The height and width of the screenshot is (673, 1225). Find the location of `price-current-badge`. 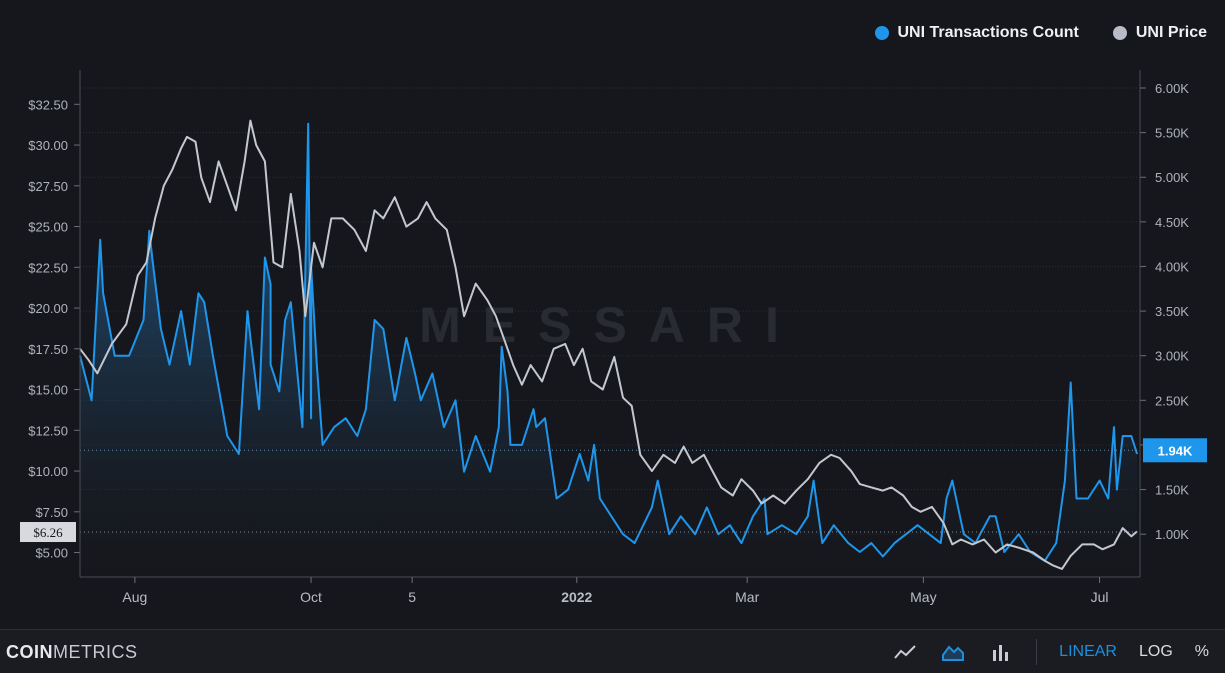

price-current-badge is located at coordinates (48, 532).